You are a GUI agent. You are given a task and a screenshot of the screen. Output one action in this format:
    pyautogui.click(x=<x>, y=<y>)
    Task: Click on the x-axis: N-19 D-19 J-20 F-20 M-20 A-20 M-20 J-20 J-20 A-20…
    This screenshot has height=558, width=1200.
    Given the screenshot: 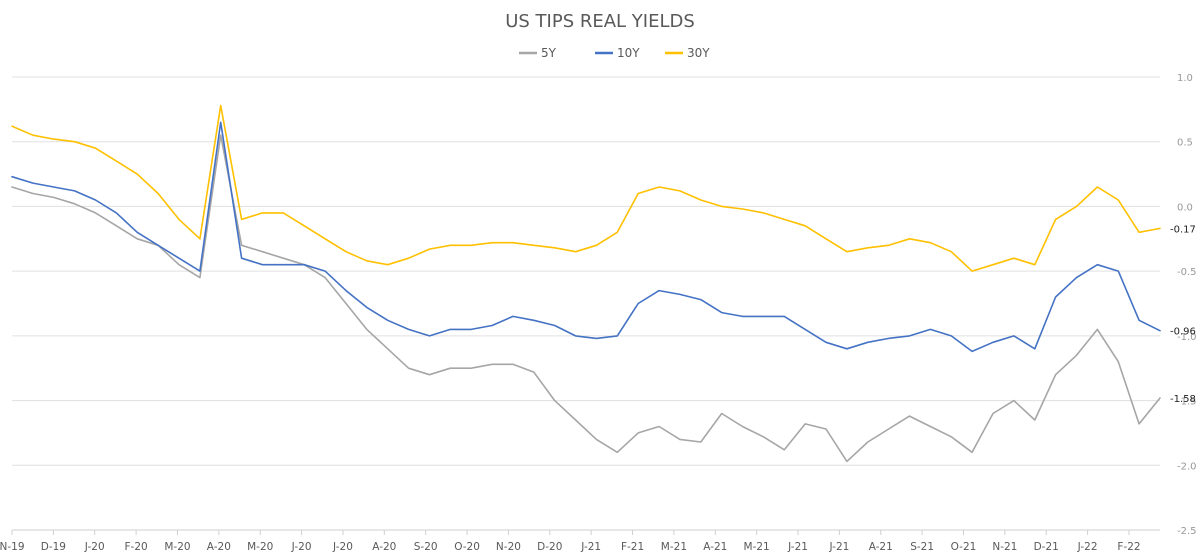 What is the action you would take?
    pyautogui.click(x=580, y=541)
    